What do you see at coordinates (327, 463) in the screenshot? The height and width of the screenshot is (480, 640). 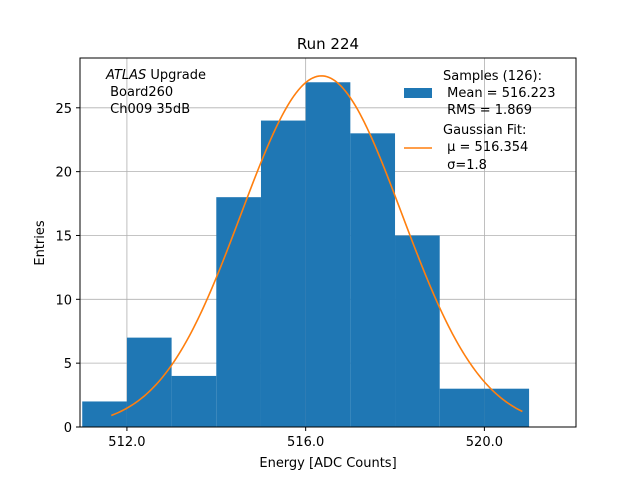 I see `x-axis-label: Energy [ADC Counts]` at bounding box center [327, 463].